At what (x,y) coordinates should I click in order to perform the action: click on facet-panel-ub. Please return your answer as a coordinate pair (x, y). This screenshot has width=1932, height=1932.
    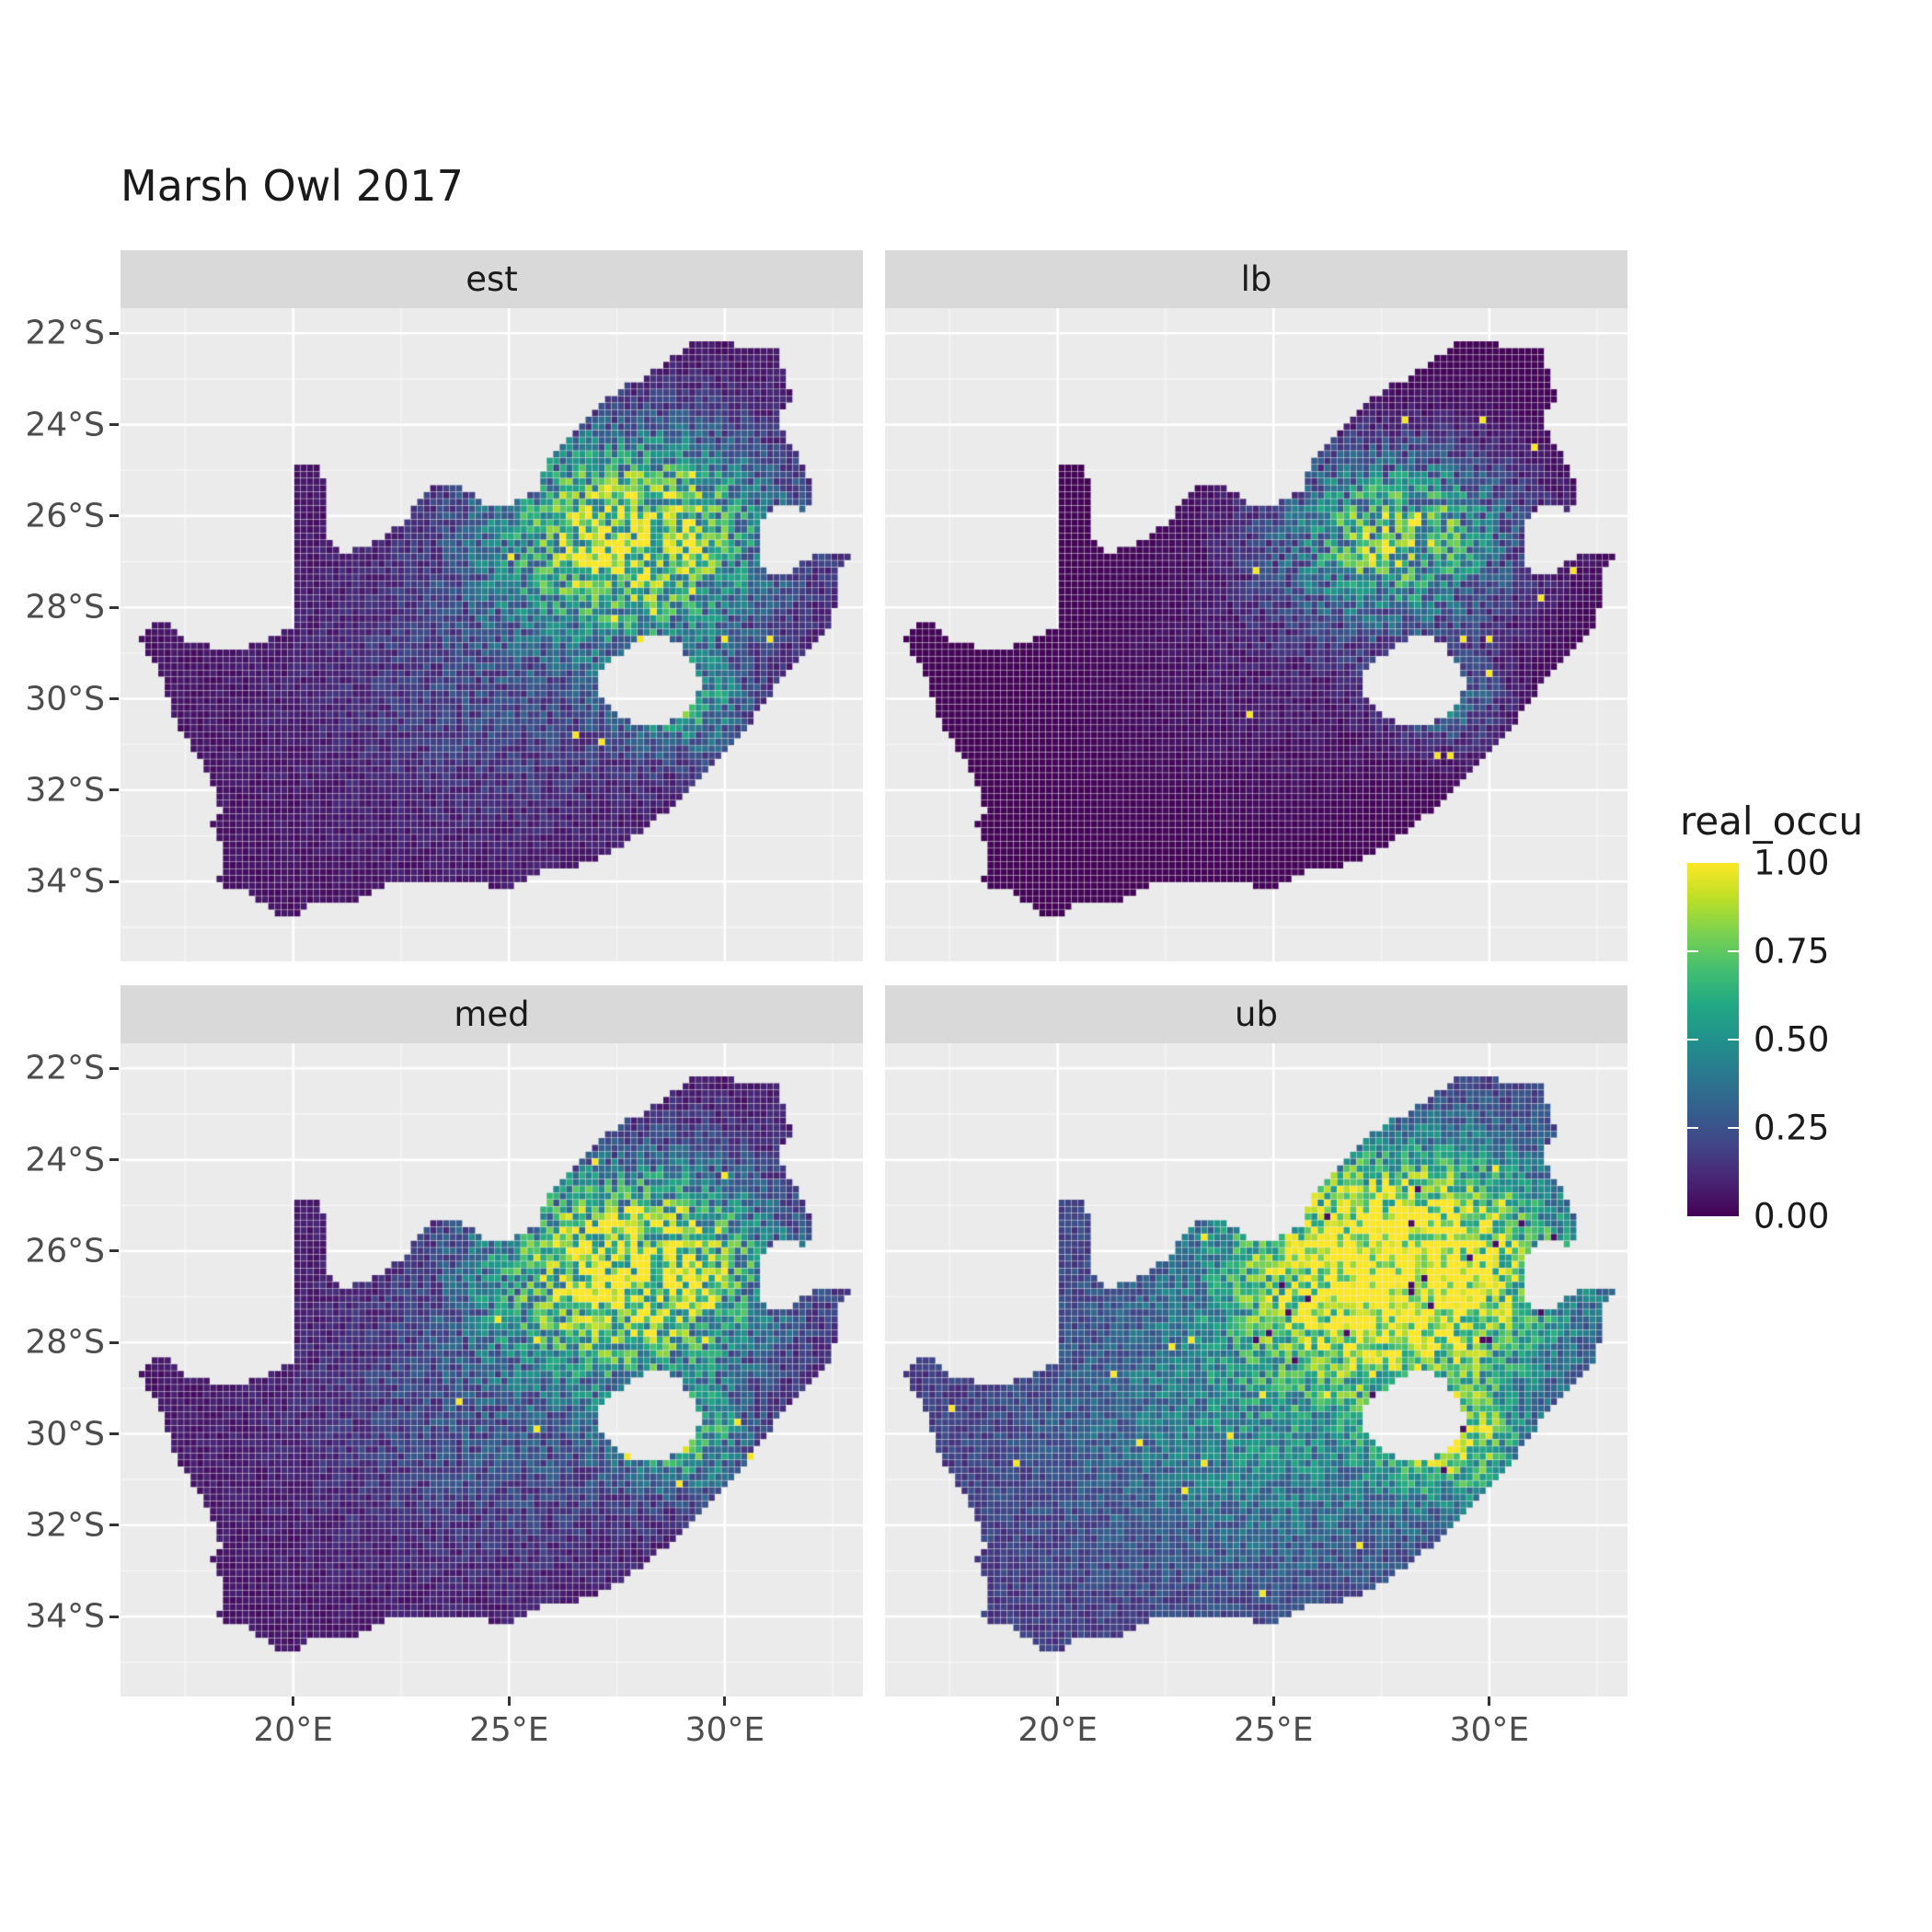
    Looking at the image, I should click on (1256, 1369).